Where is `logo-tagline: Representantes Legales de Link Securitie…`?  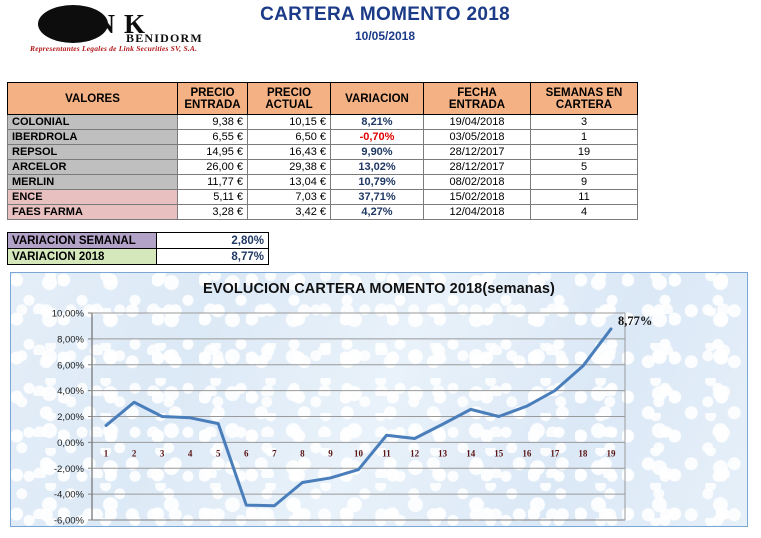 logo-tagline: Representantes Legales de Link Securitie… is located at coordinates (114, 48).